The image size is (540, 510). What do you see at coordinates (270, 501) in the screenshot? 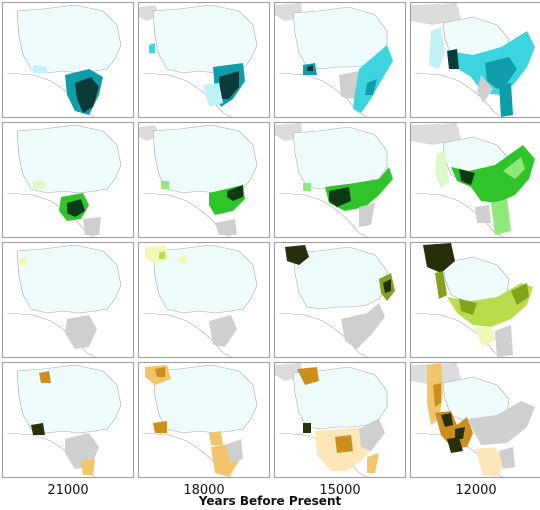
I see `x-axis-title: Years Before Present` at bounding box center [270, 501].